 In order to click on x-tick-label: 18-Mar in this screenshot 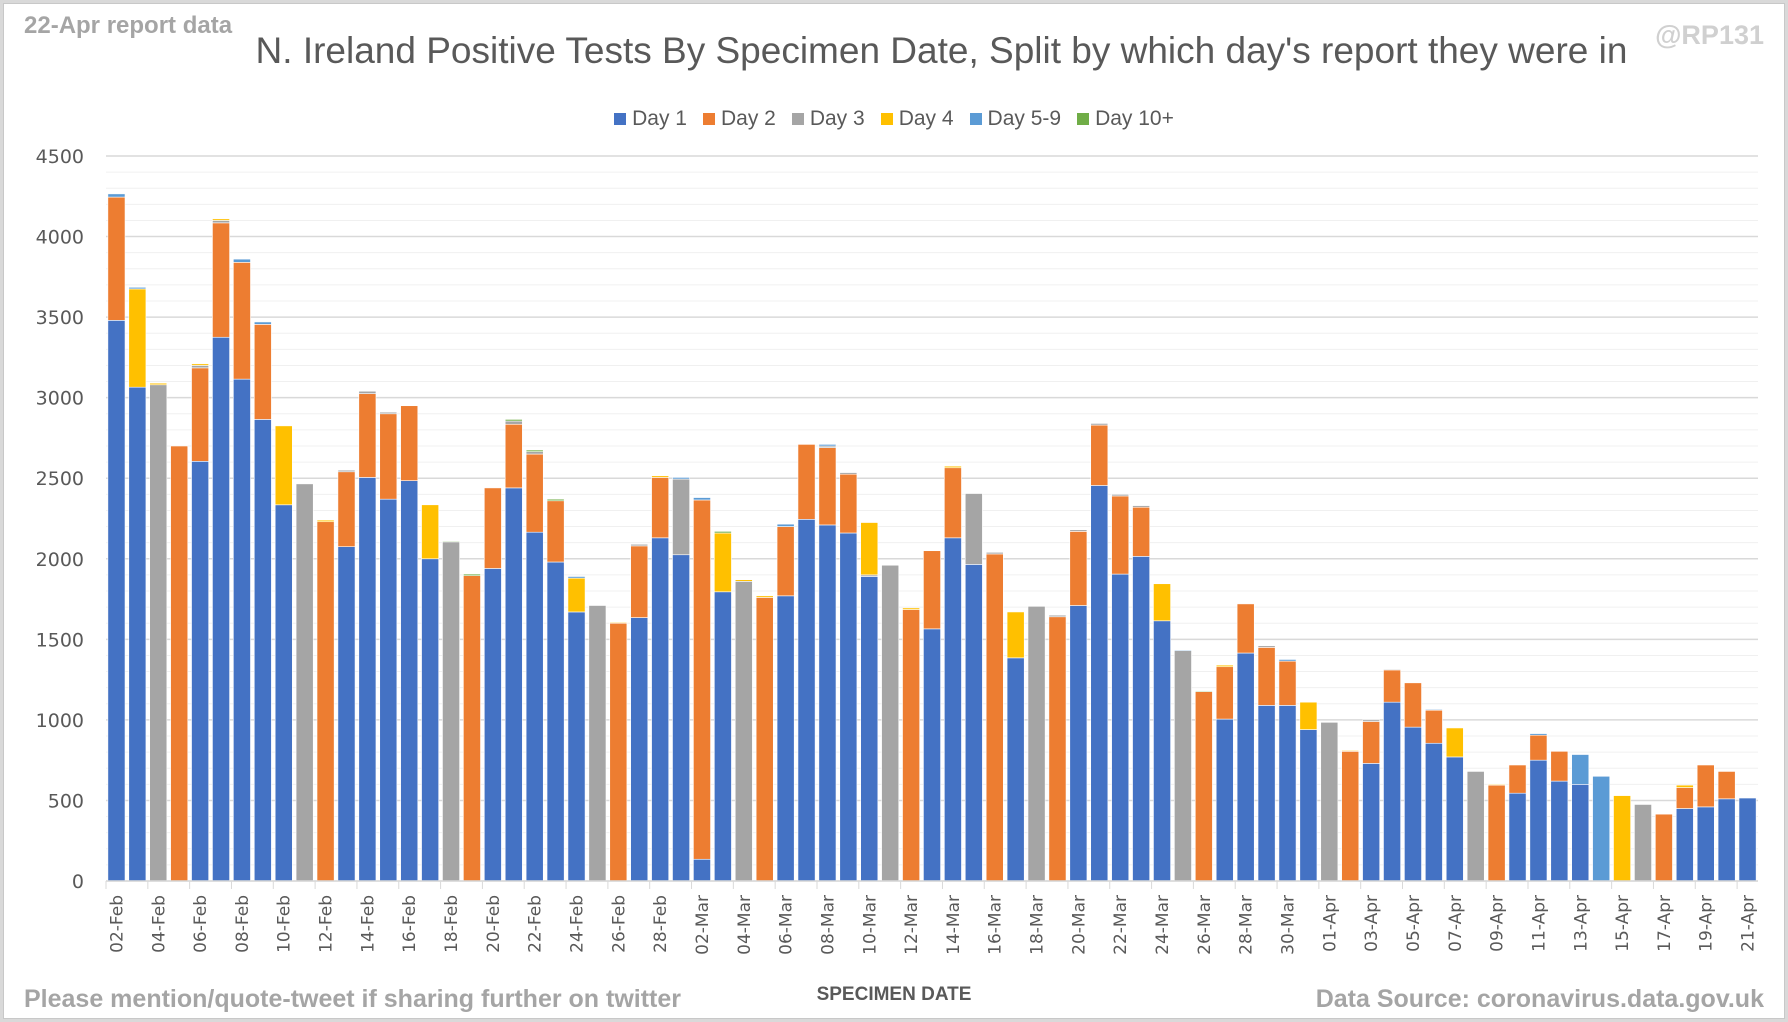, I will do `click(1038, 925)`.